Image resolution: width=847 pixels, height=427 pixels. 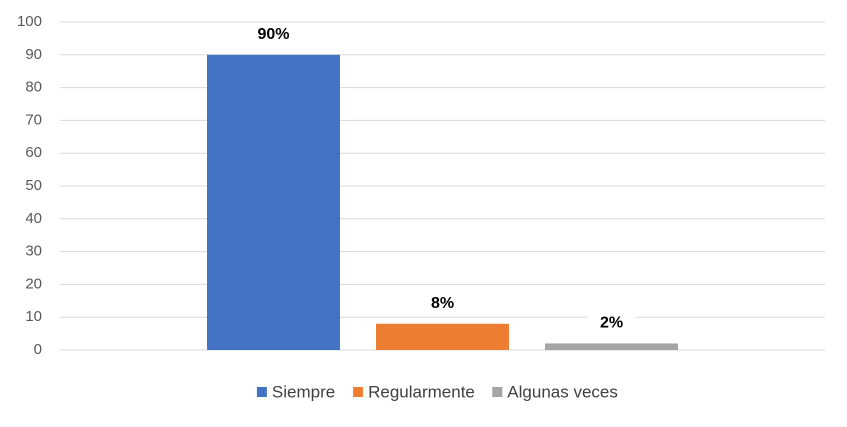 What do you see at coordinates (33, 152) in the screenshot?
I see `y-tick-label: 60` at bounding box center [33, 152].